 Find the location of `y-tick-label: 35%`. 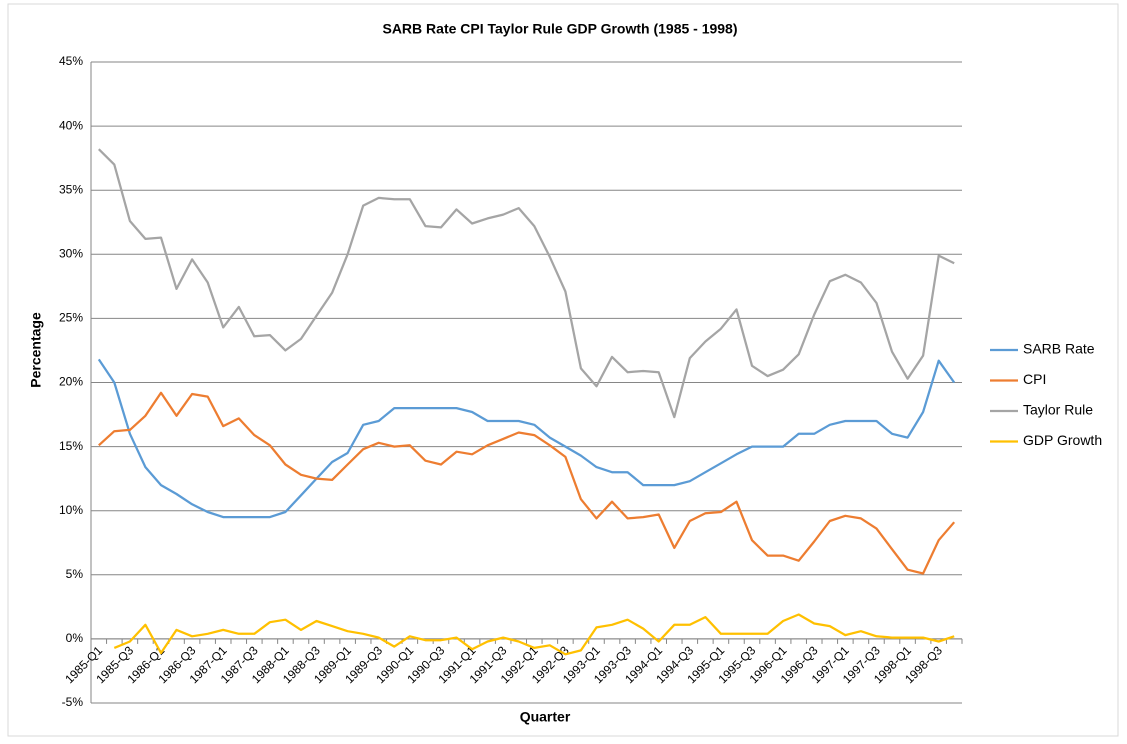

y-tick-label: 35% is located at coordinates (71, 189).